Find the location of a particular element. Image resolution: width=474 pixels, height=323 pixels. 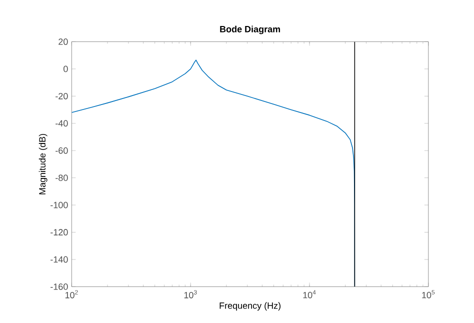

x-tick-label: 10$^{3}$ is located at coordinates (190, 294).